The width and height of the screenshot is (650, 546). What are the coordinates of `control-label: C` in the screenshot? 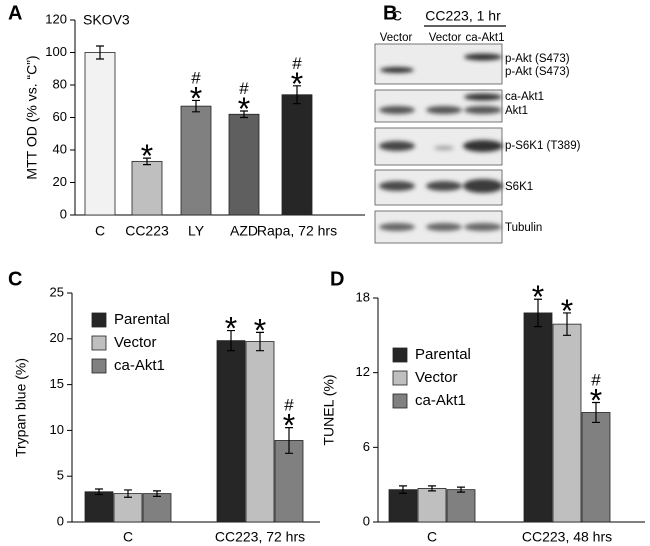 It's located at (397, 16).